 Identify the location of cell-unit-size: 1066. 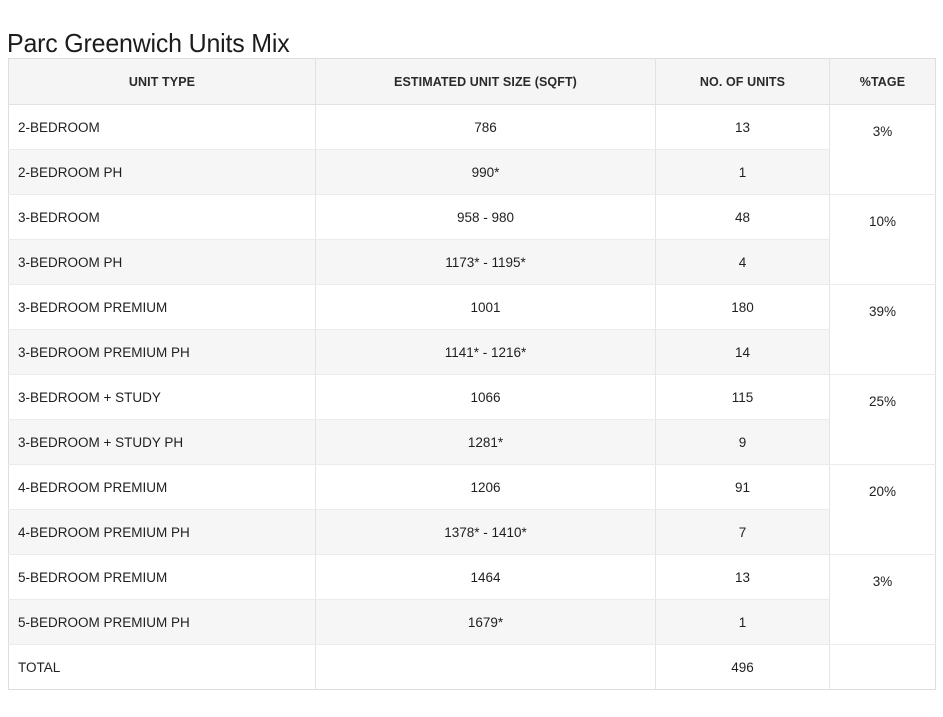
(485, 397).